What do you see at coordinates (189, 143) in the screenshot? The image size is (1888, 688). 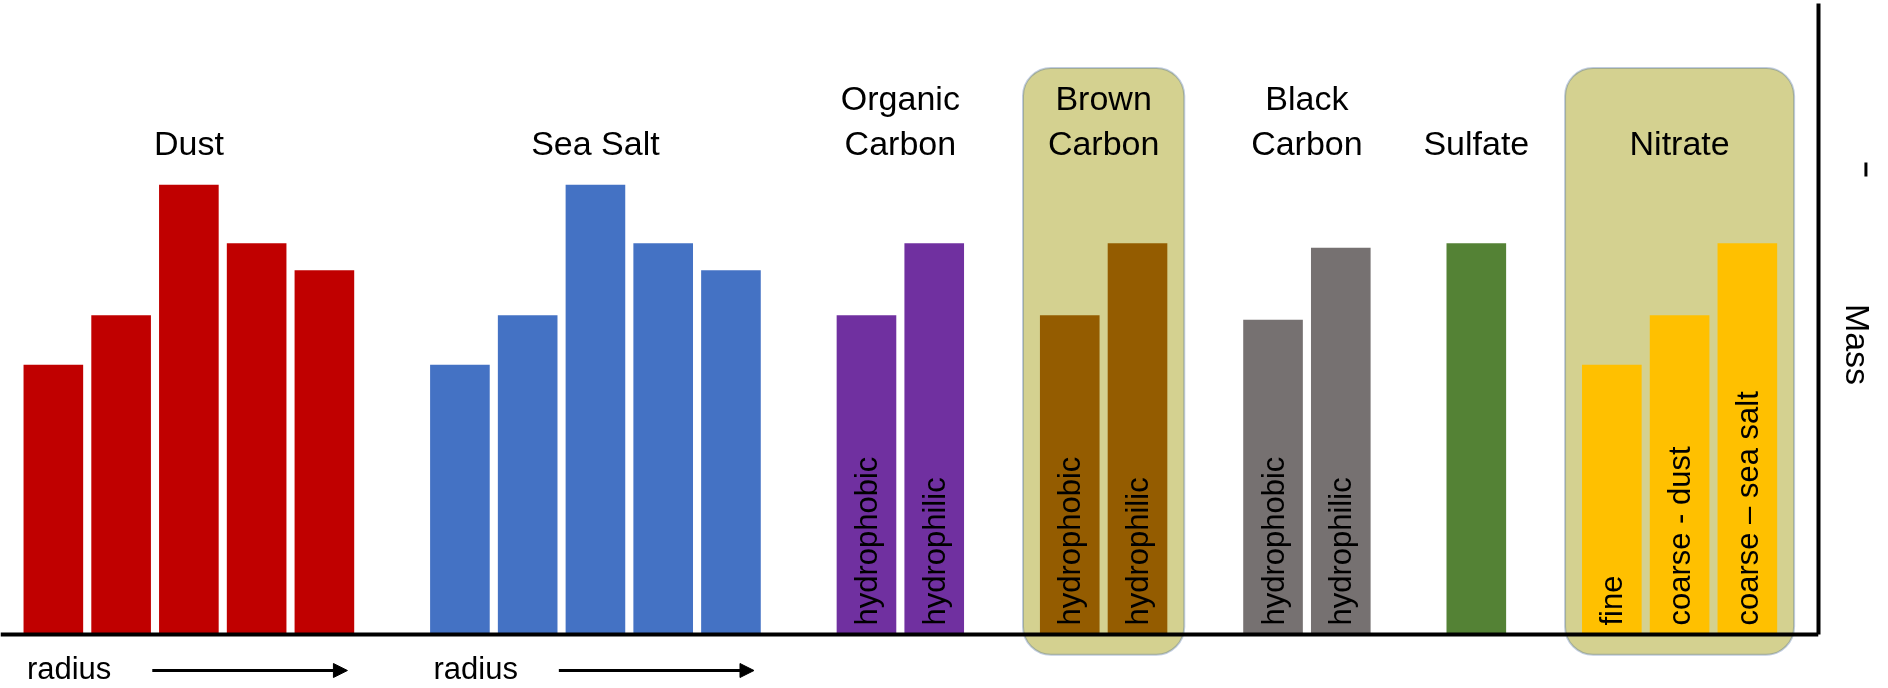 I see `series-label: Dust` at bounding box center [189, 143].